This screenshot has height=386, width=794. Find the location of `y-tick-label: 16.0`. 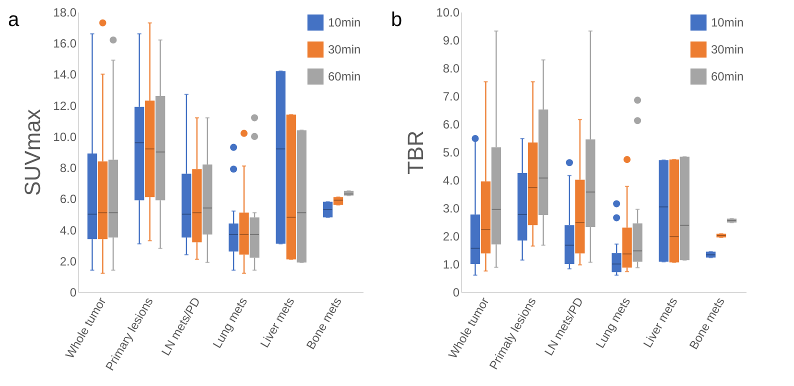

y-tick-label: 16.0 is located at coordinates (65, 43).